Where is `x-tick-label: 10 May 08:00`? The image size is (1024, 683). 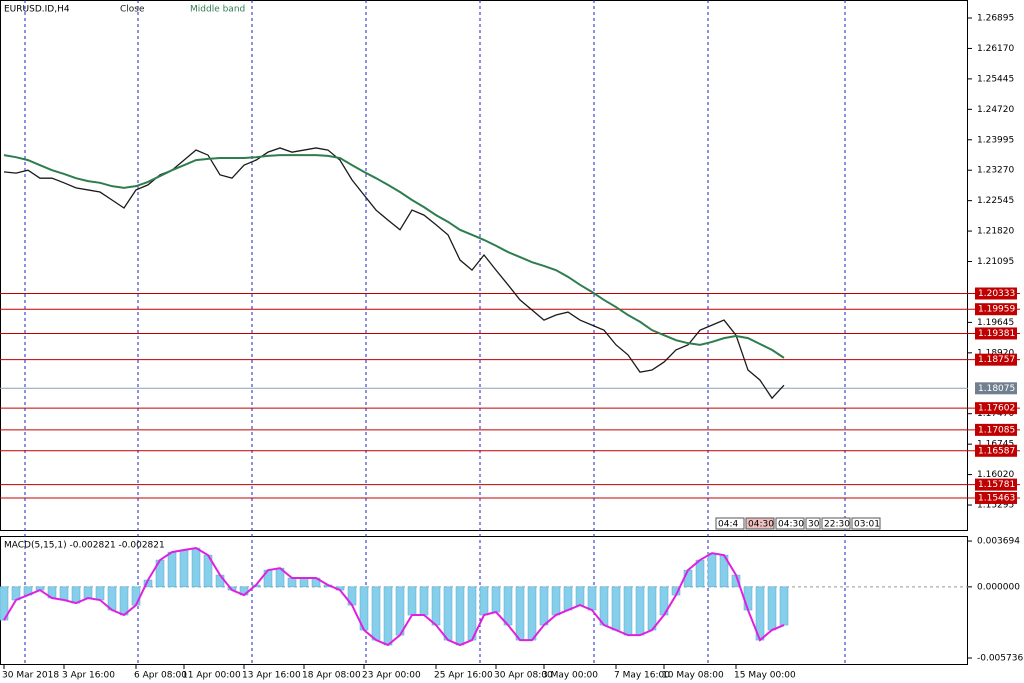 x-tick-label: 10 May 08:00 is located at coordinates (693, 676).